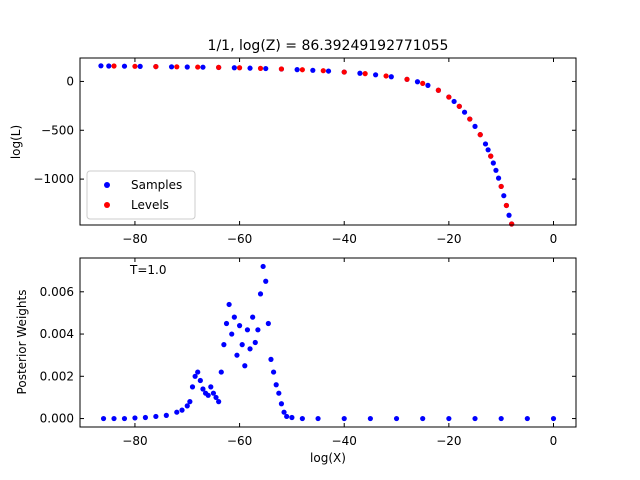 This screenshot has width=640, height=480. I want to click on bottom-x-tick-label: −40, so click(344, 441).